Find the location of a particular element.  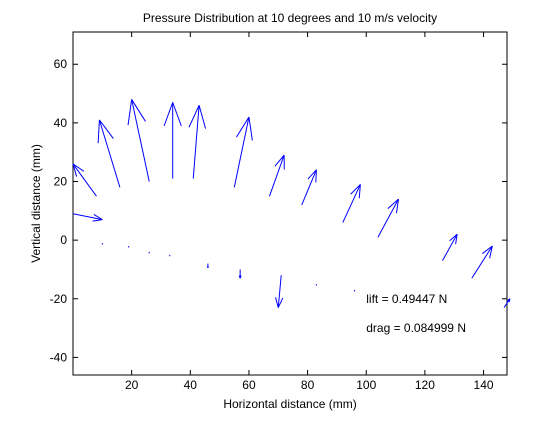

x-tick-label: 100 is located at coordinates (366, 385).